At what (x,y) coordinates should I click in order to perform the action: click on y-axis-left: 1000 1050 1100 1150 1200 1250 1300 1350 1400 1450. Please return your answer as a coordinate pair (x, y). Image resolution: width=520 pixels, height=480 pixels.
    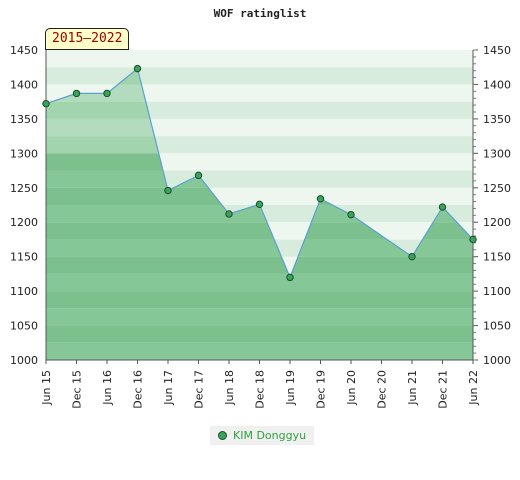
    Looking at the image, I should click on (24, 205).